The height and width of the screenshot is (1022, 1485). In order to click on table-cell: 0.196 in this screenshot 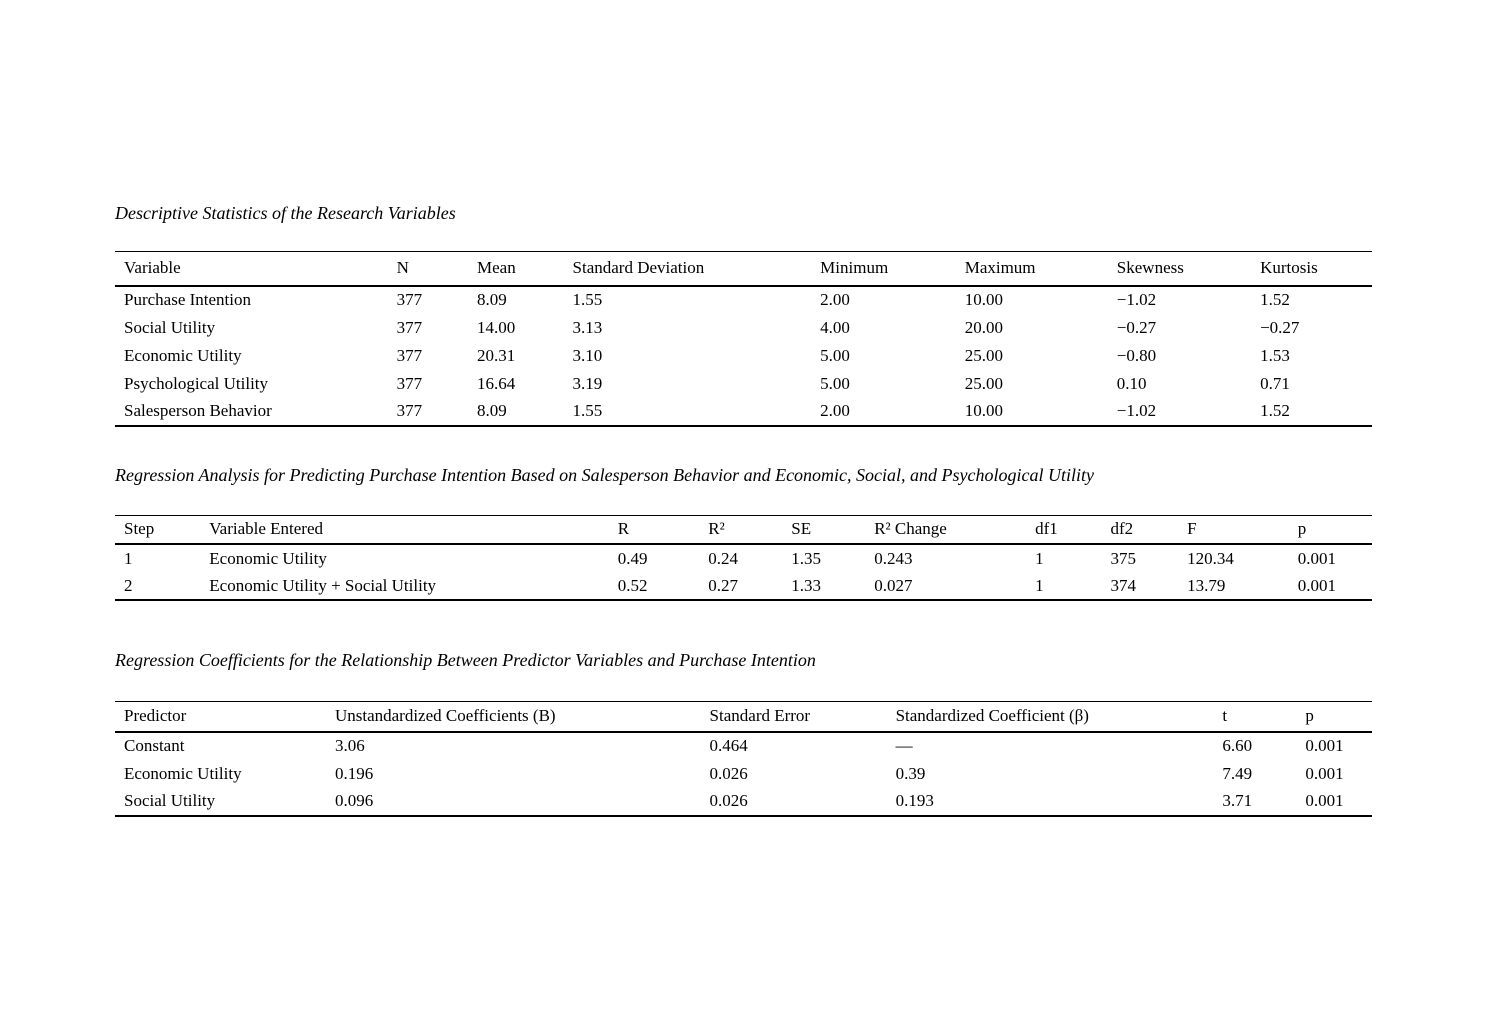, I will do `click(354, 773)`.